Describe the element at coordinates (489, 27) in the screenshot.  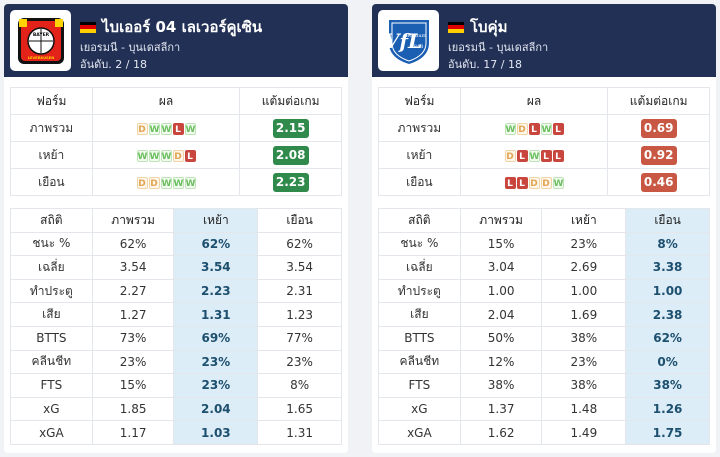
I see `team-name: โบคุ่ม` at that location.